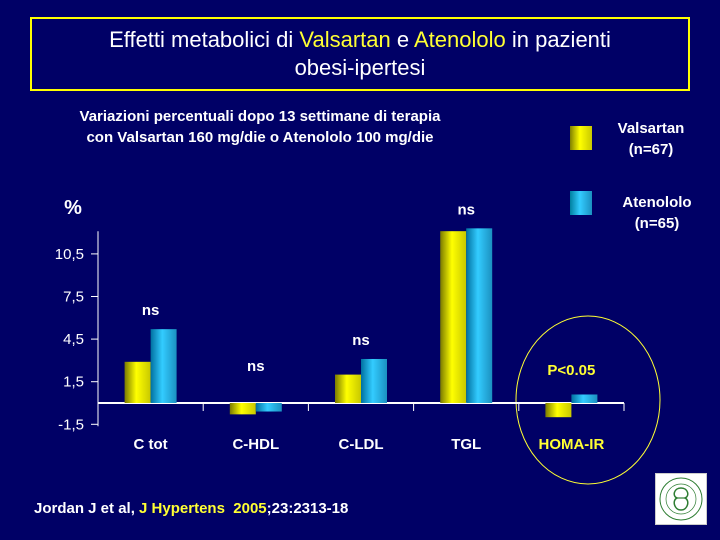 This screenshot has height=540, width=720. I want to click on citation-journal: J Hypertens, so click(182, 508).